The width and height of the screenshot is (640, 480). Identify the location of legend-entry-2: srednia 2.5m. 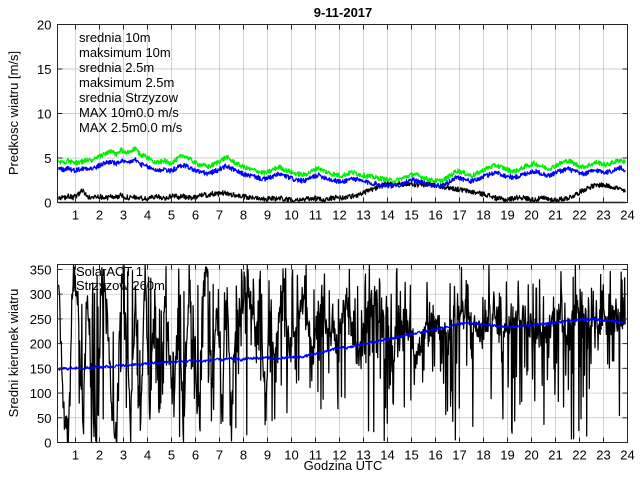
(116, 67).